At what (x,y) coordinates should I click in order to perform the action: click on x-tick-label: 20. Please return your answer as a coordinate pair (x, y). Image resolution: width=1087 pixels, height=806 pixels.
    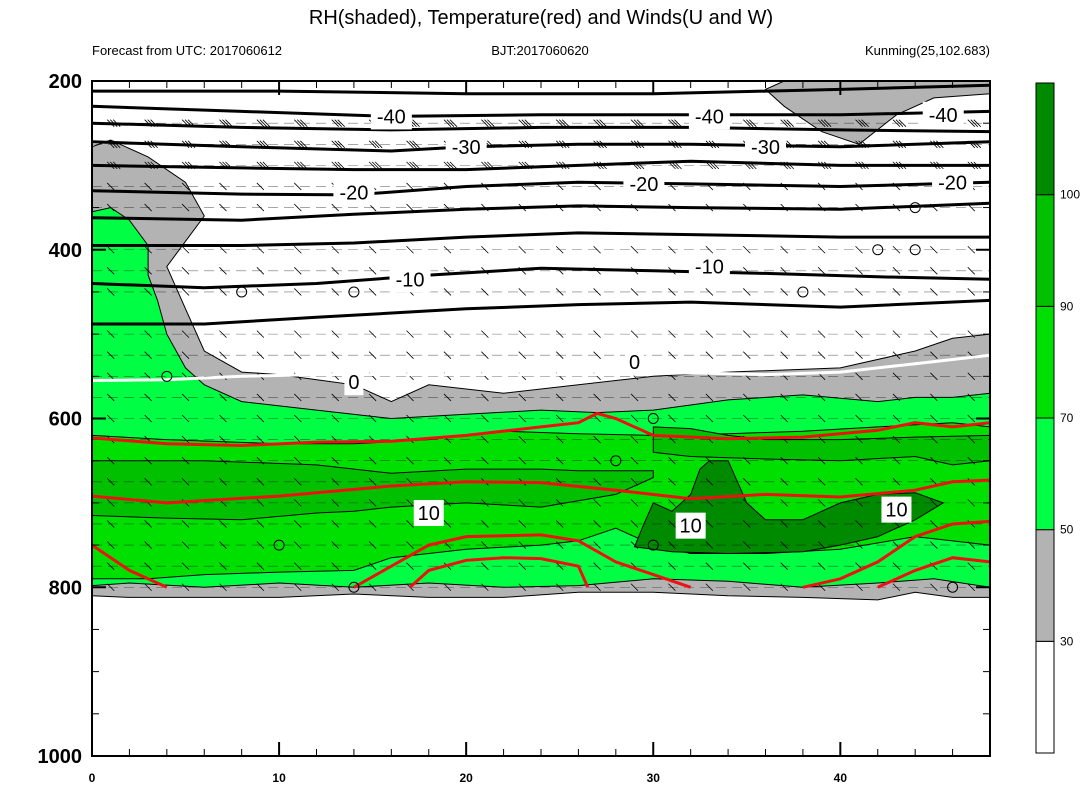
    Looking at the image, I should click on (466, 778).